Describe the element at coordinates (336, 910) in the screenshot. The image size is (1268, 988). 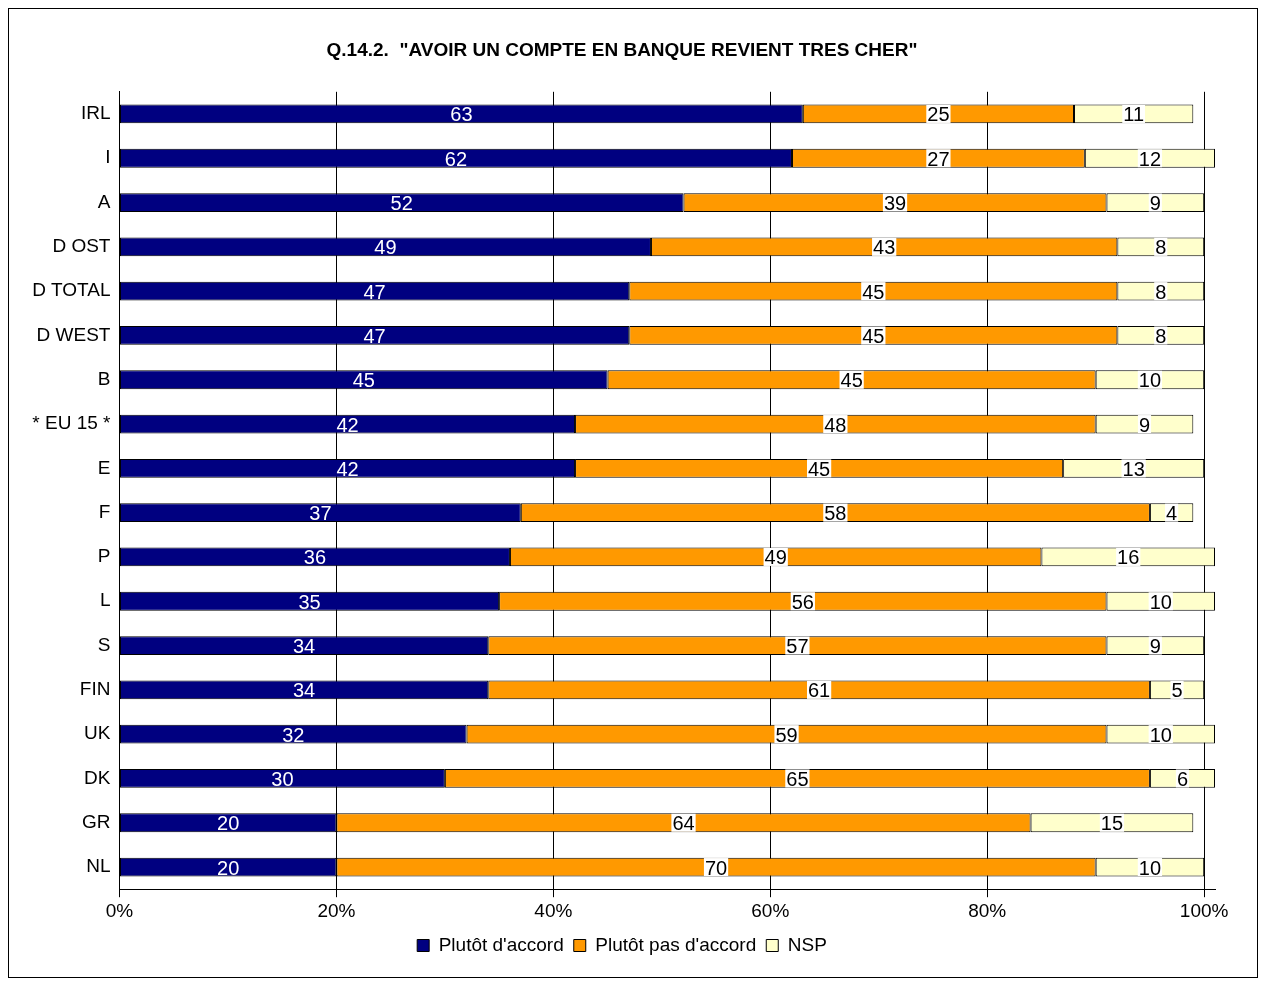
I see `x-tick-label: 20%` at that location.